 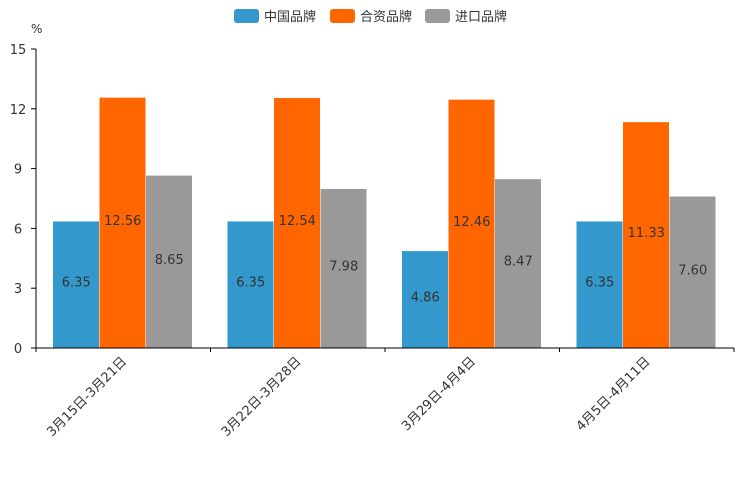 I want to click on y-tick-label: 15, so click(x=18, y=50).